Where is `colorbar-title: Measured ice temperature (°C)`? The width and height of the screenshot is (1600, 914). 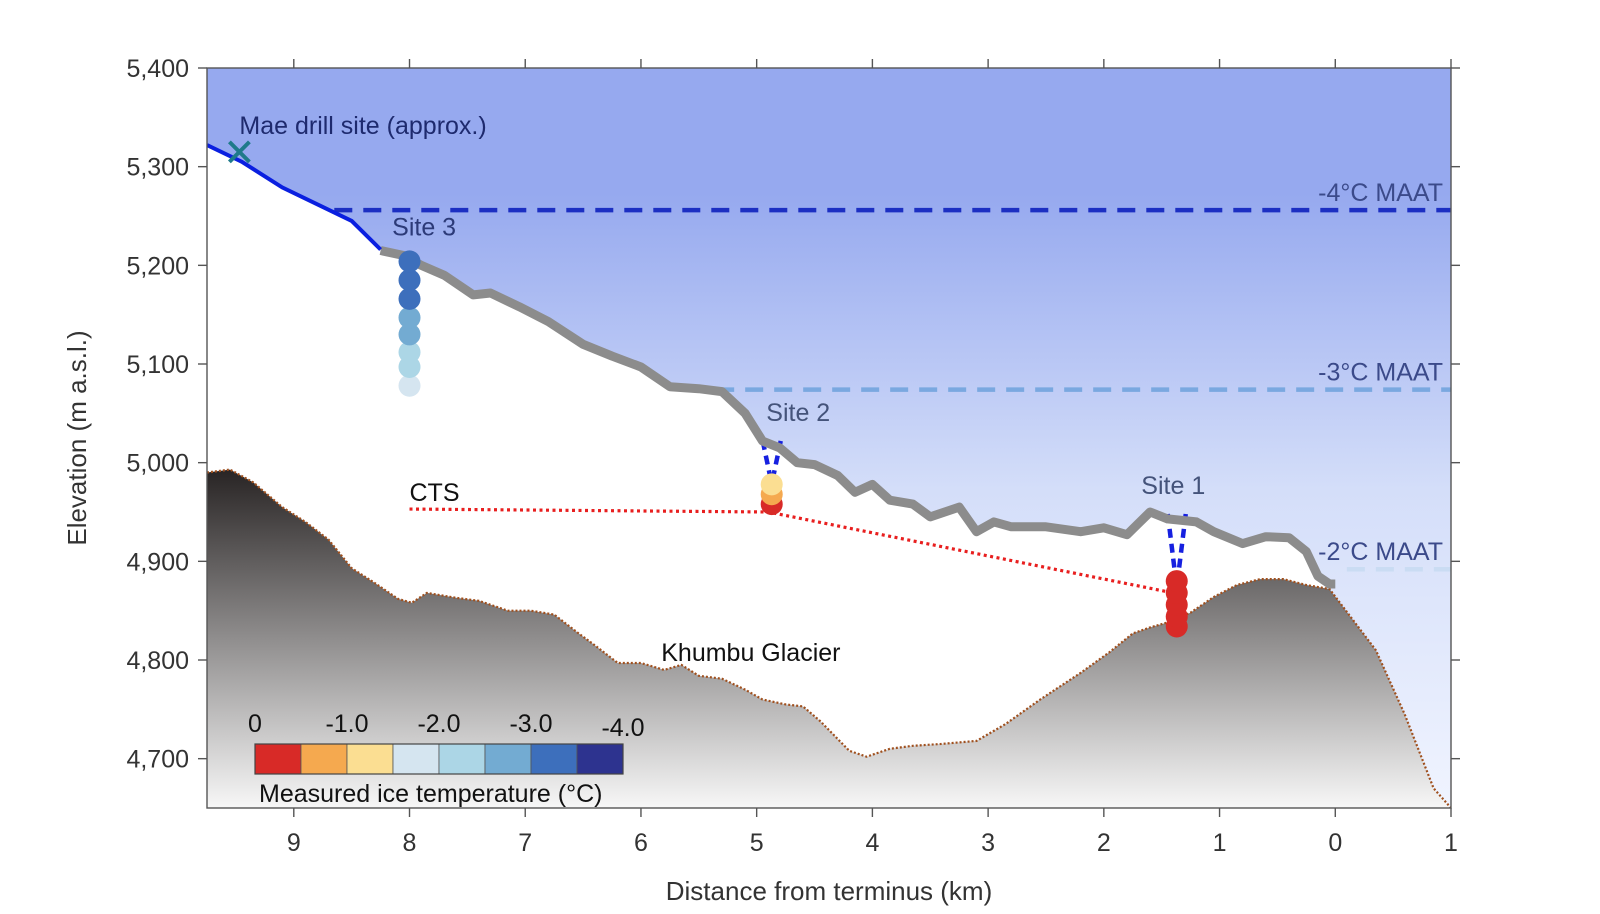
colorbar-title: Measured ice temperature (°C) is located at coordinates (430, 794).